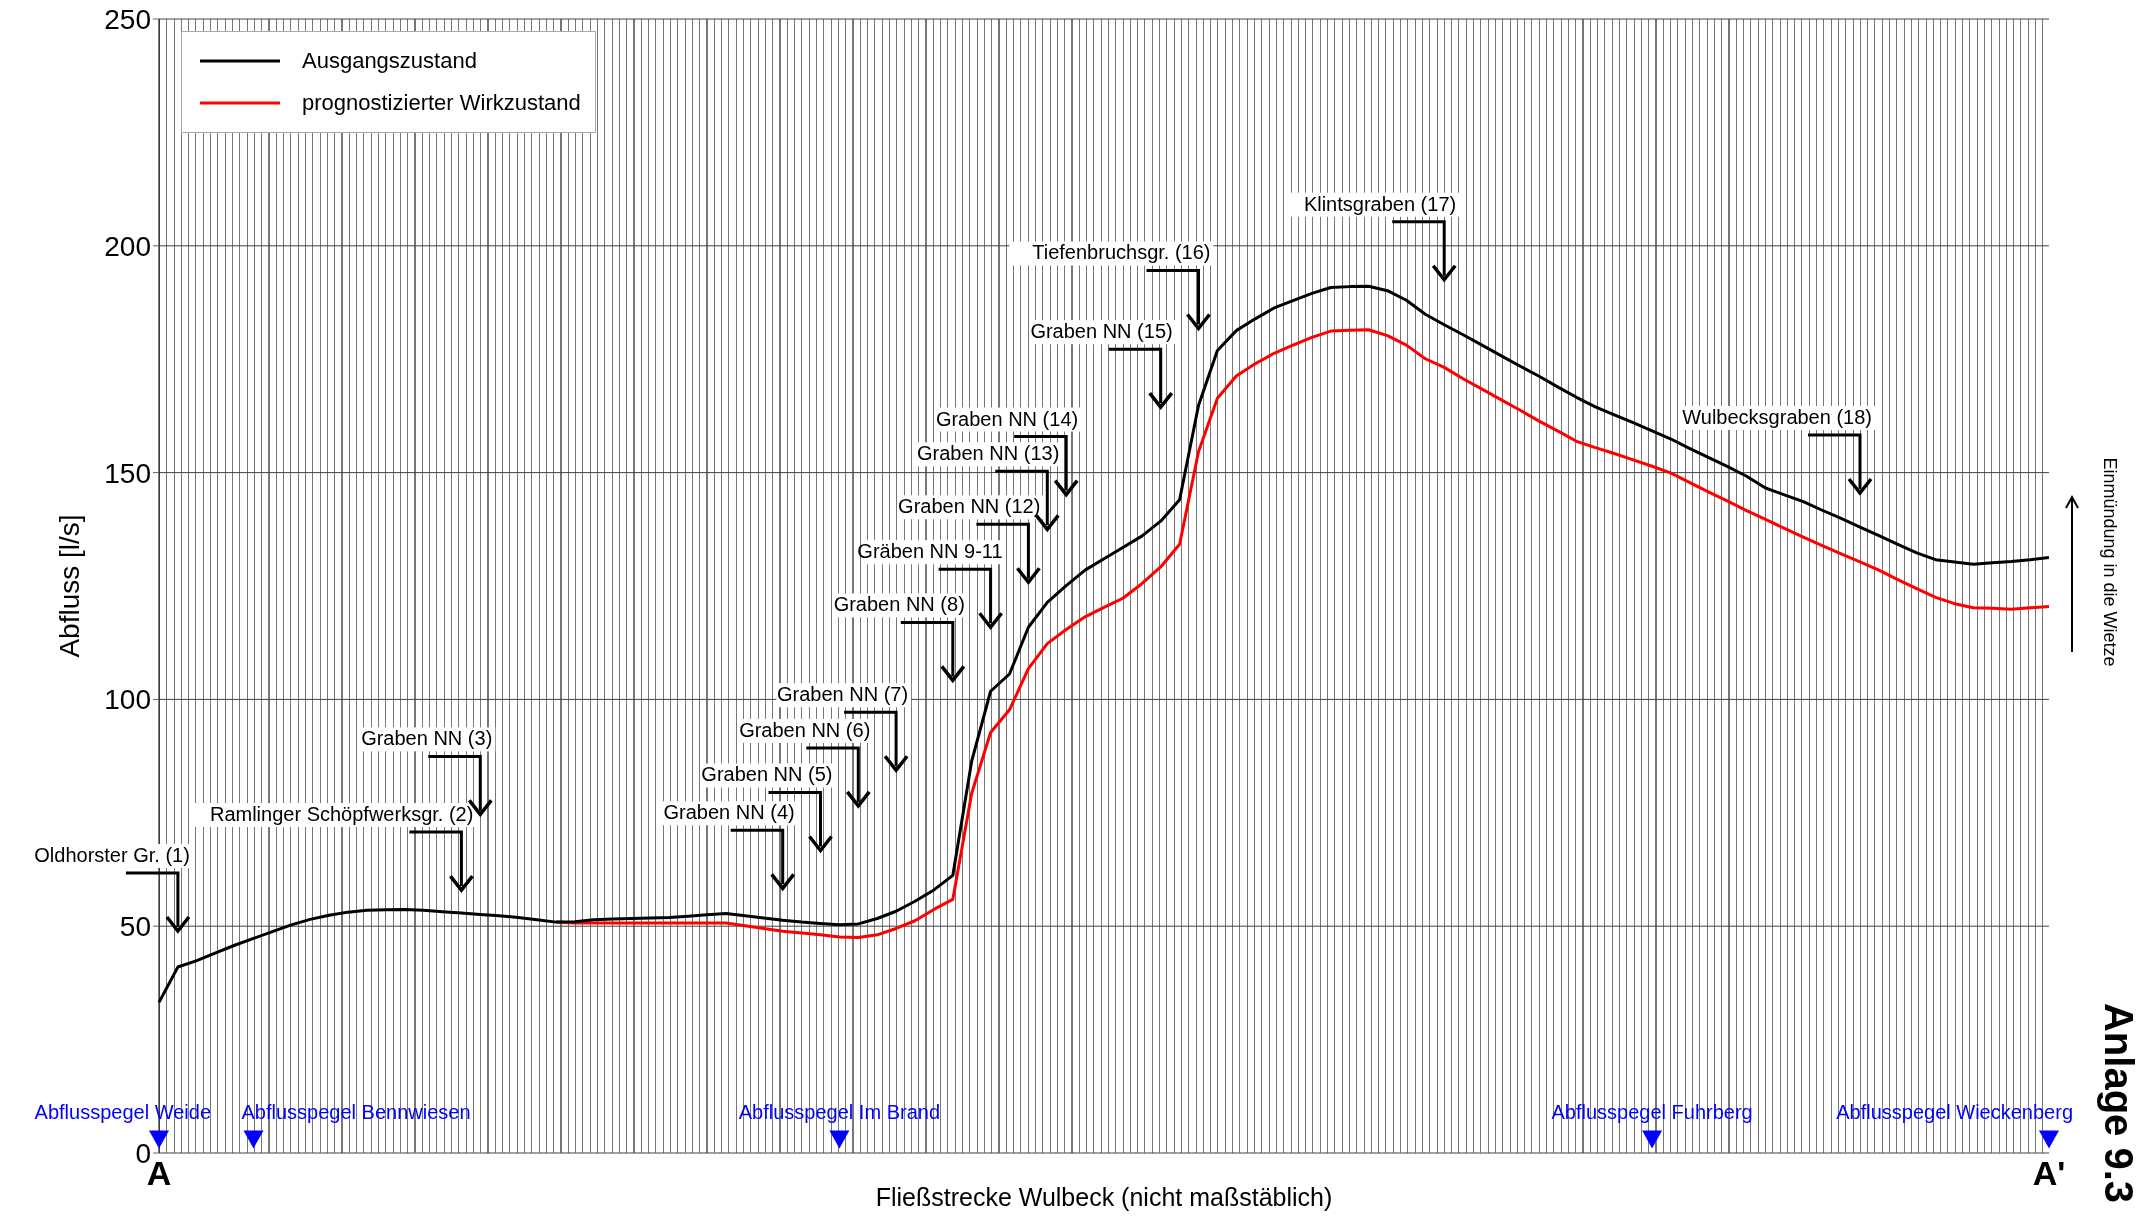 The height and width of the screenshot is (1220, 2147). I want to click on annotation: Tiefenbruchsgr. (16), so click(1121, 252).